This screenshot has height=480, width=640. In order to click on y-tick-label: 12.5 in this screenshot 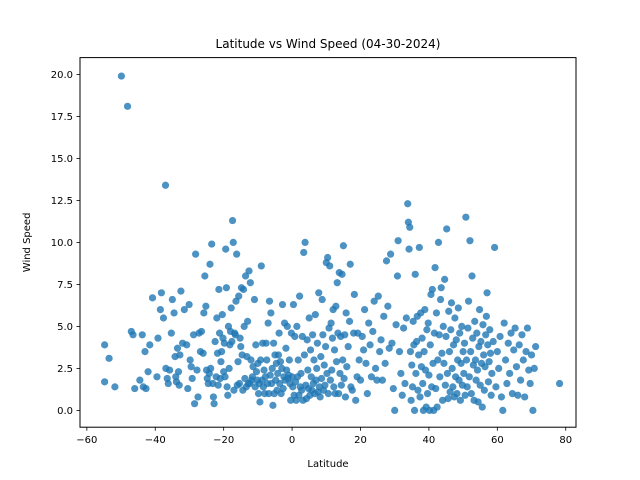, I will do `click(62, 201)`.